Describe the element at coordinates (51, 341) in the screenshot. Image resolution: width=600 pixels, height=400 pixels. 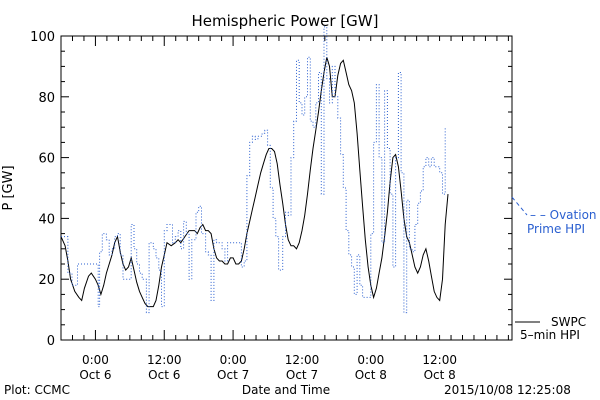
I see `y-tick-label: 0` at that location.